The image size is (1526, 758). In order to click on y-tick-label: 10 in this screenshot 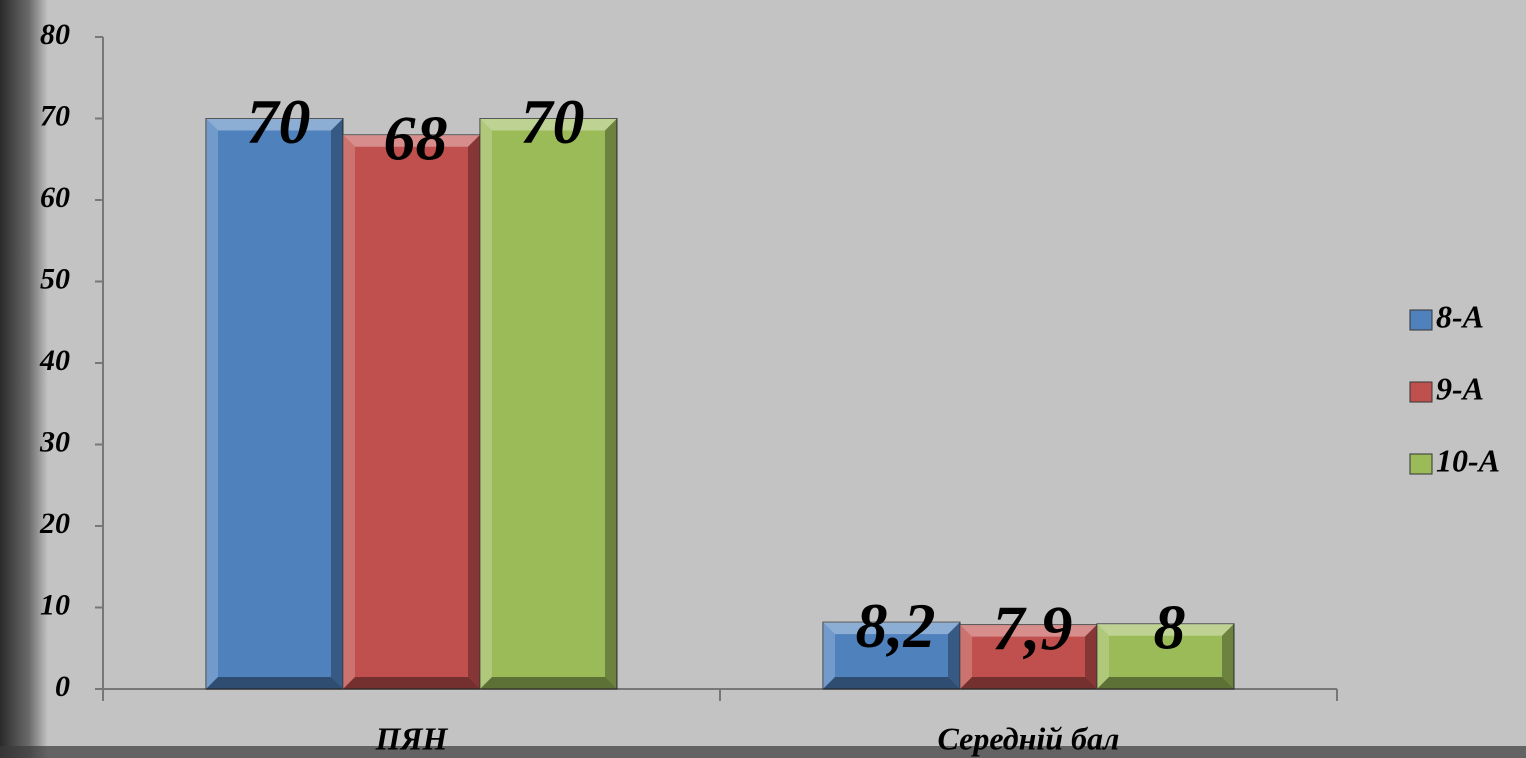, I will do `click(55, 604)`.